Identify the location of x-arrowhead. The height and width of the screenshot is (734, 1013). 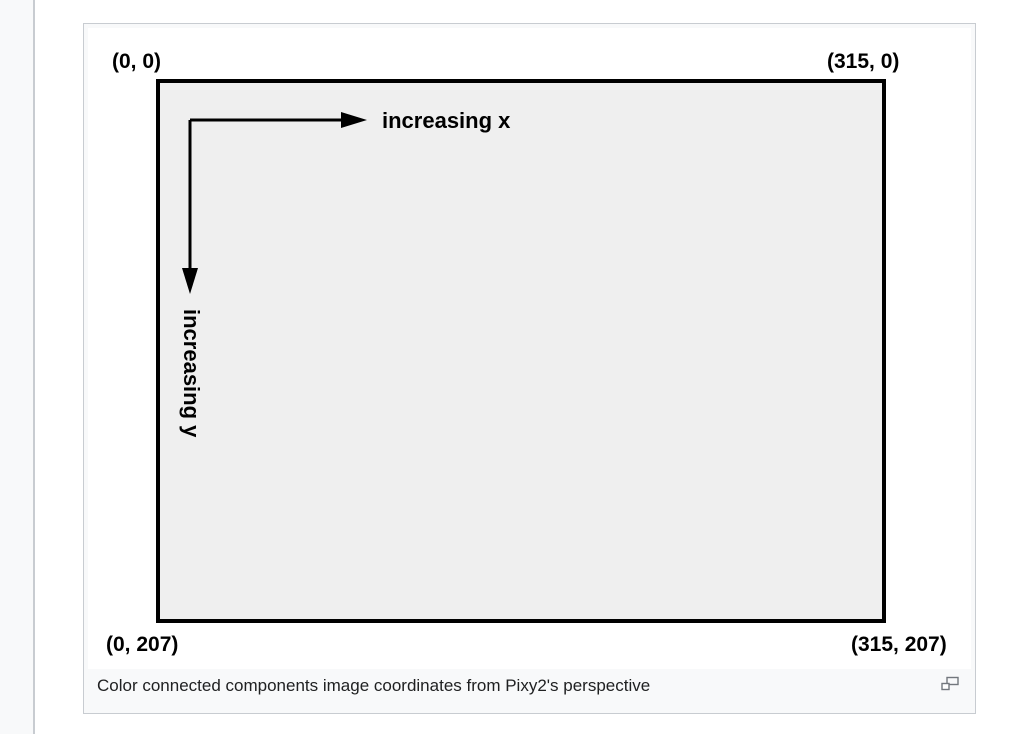
(354, 120).